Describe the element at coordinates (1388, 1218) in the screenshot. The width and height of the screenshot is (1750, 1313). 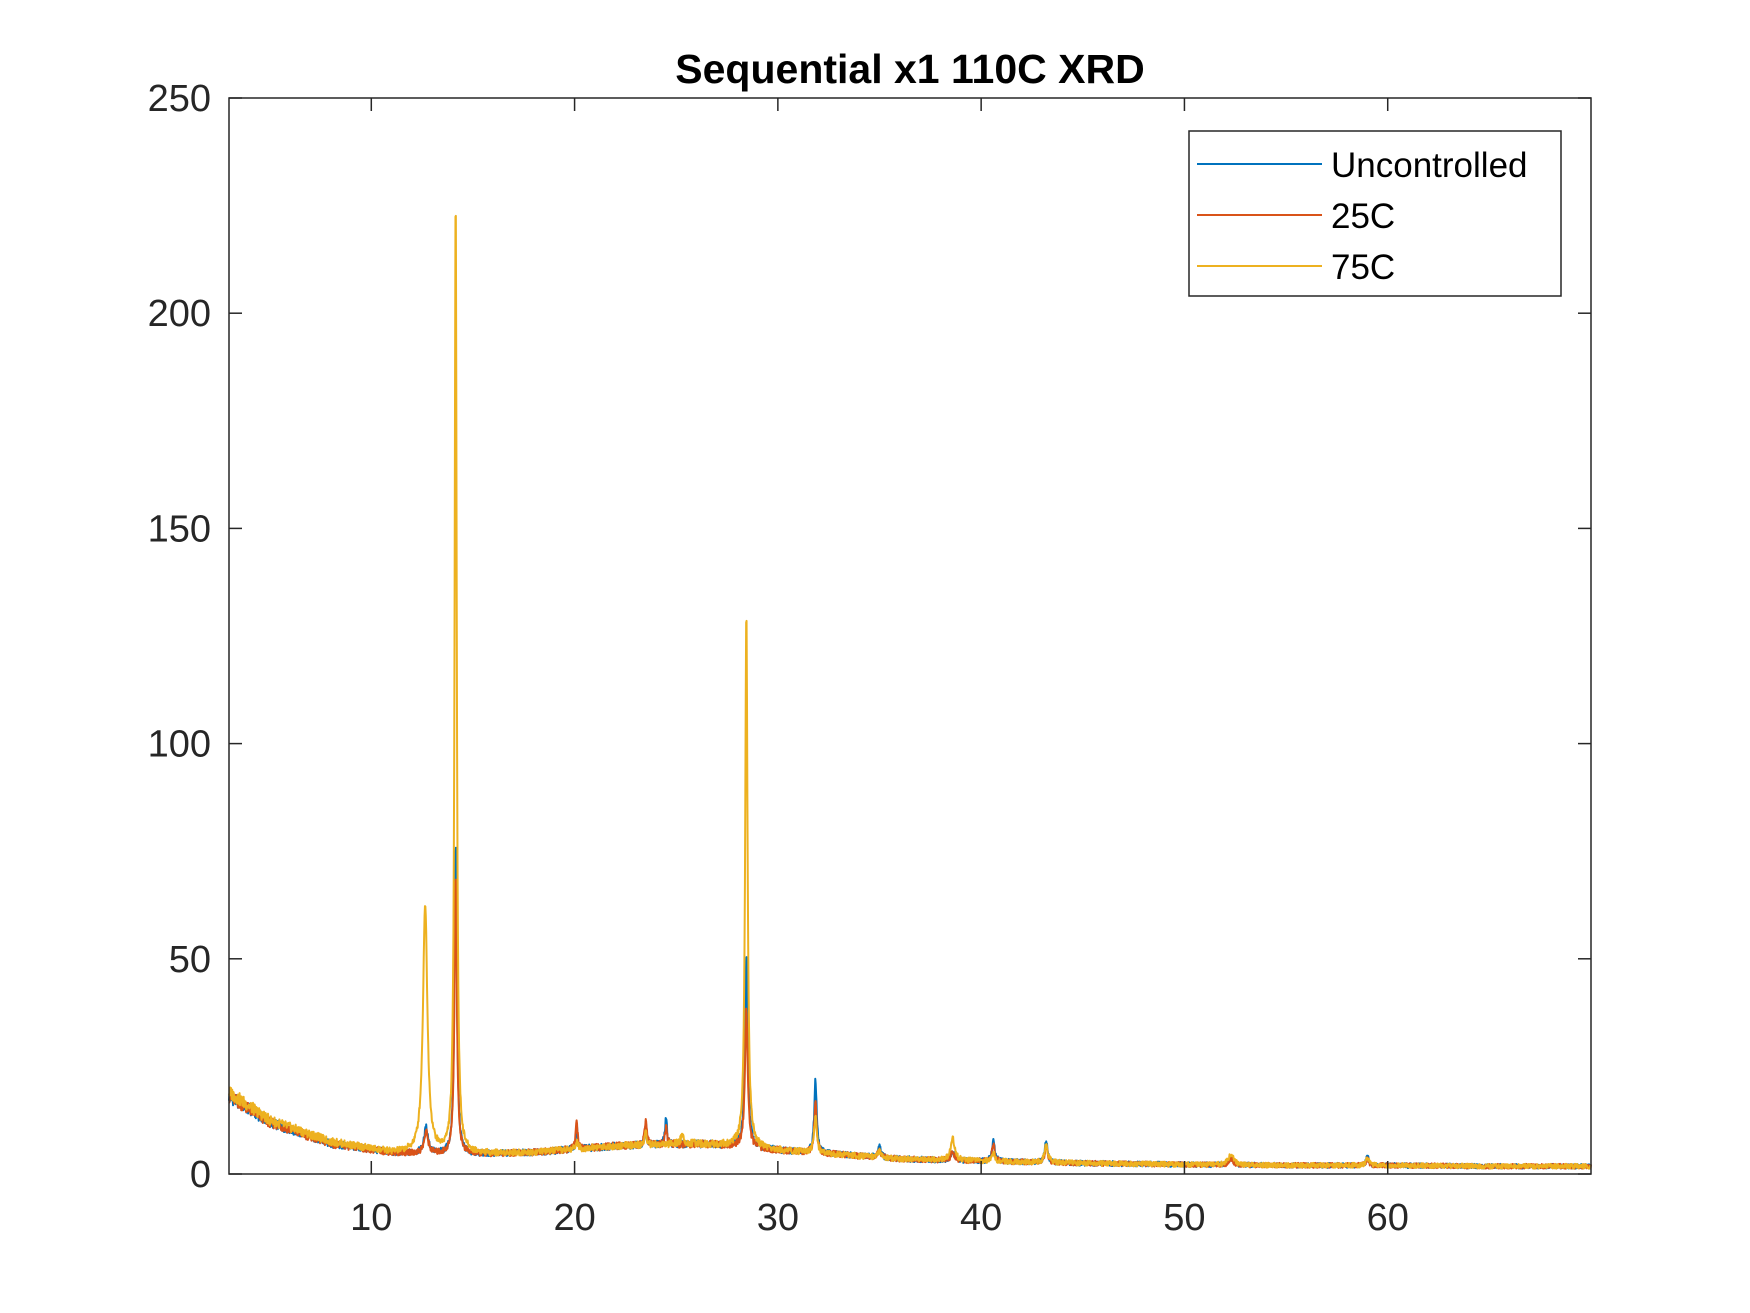
I see `x-tick-label: 60` at that location.